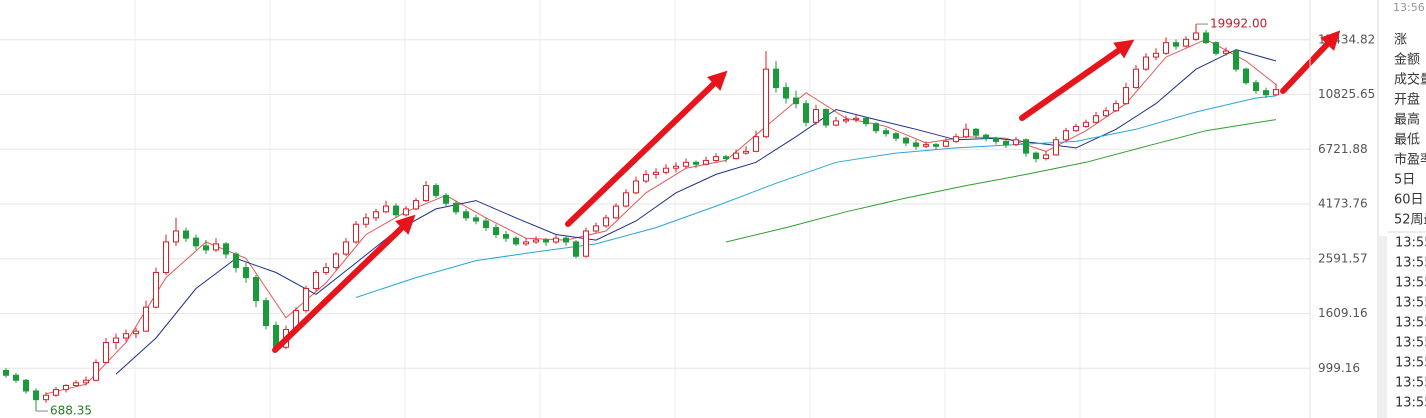  I want to click on panel-time: 13:56, so click(1409, 7).